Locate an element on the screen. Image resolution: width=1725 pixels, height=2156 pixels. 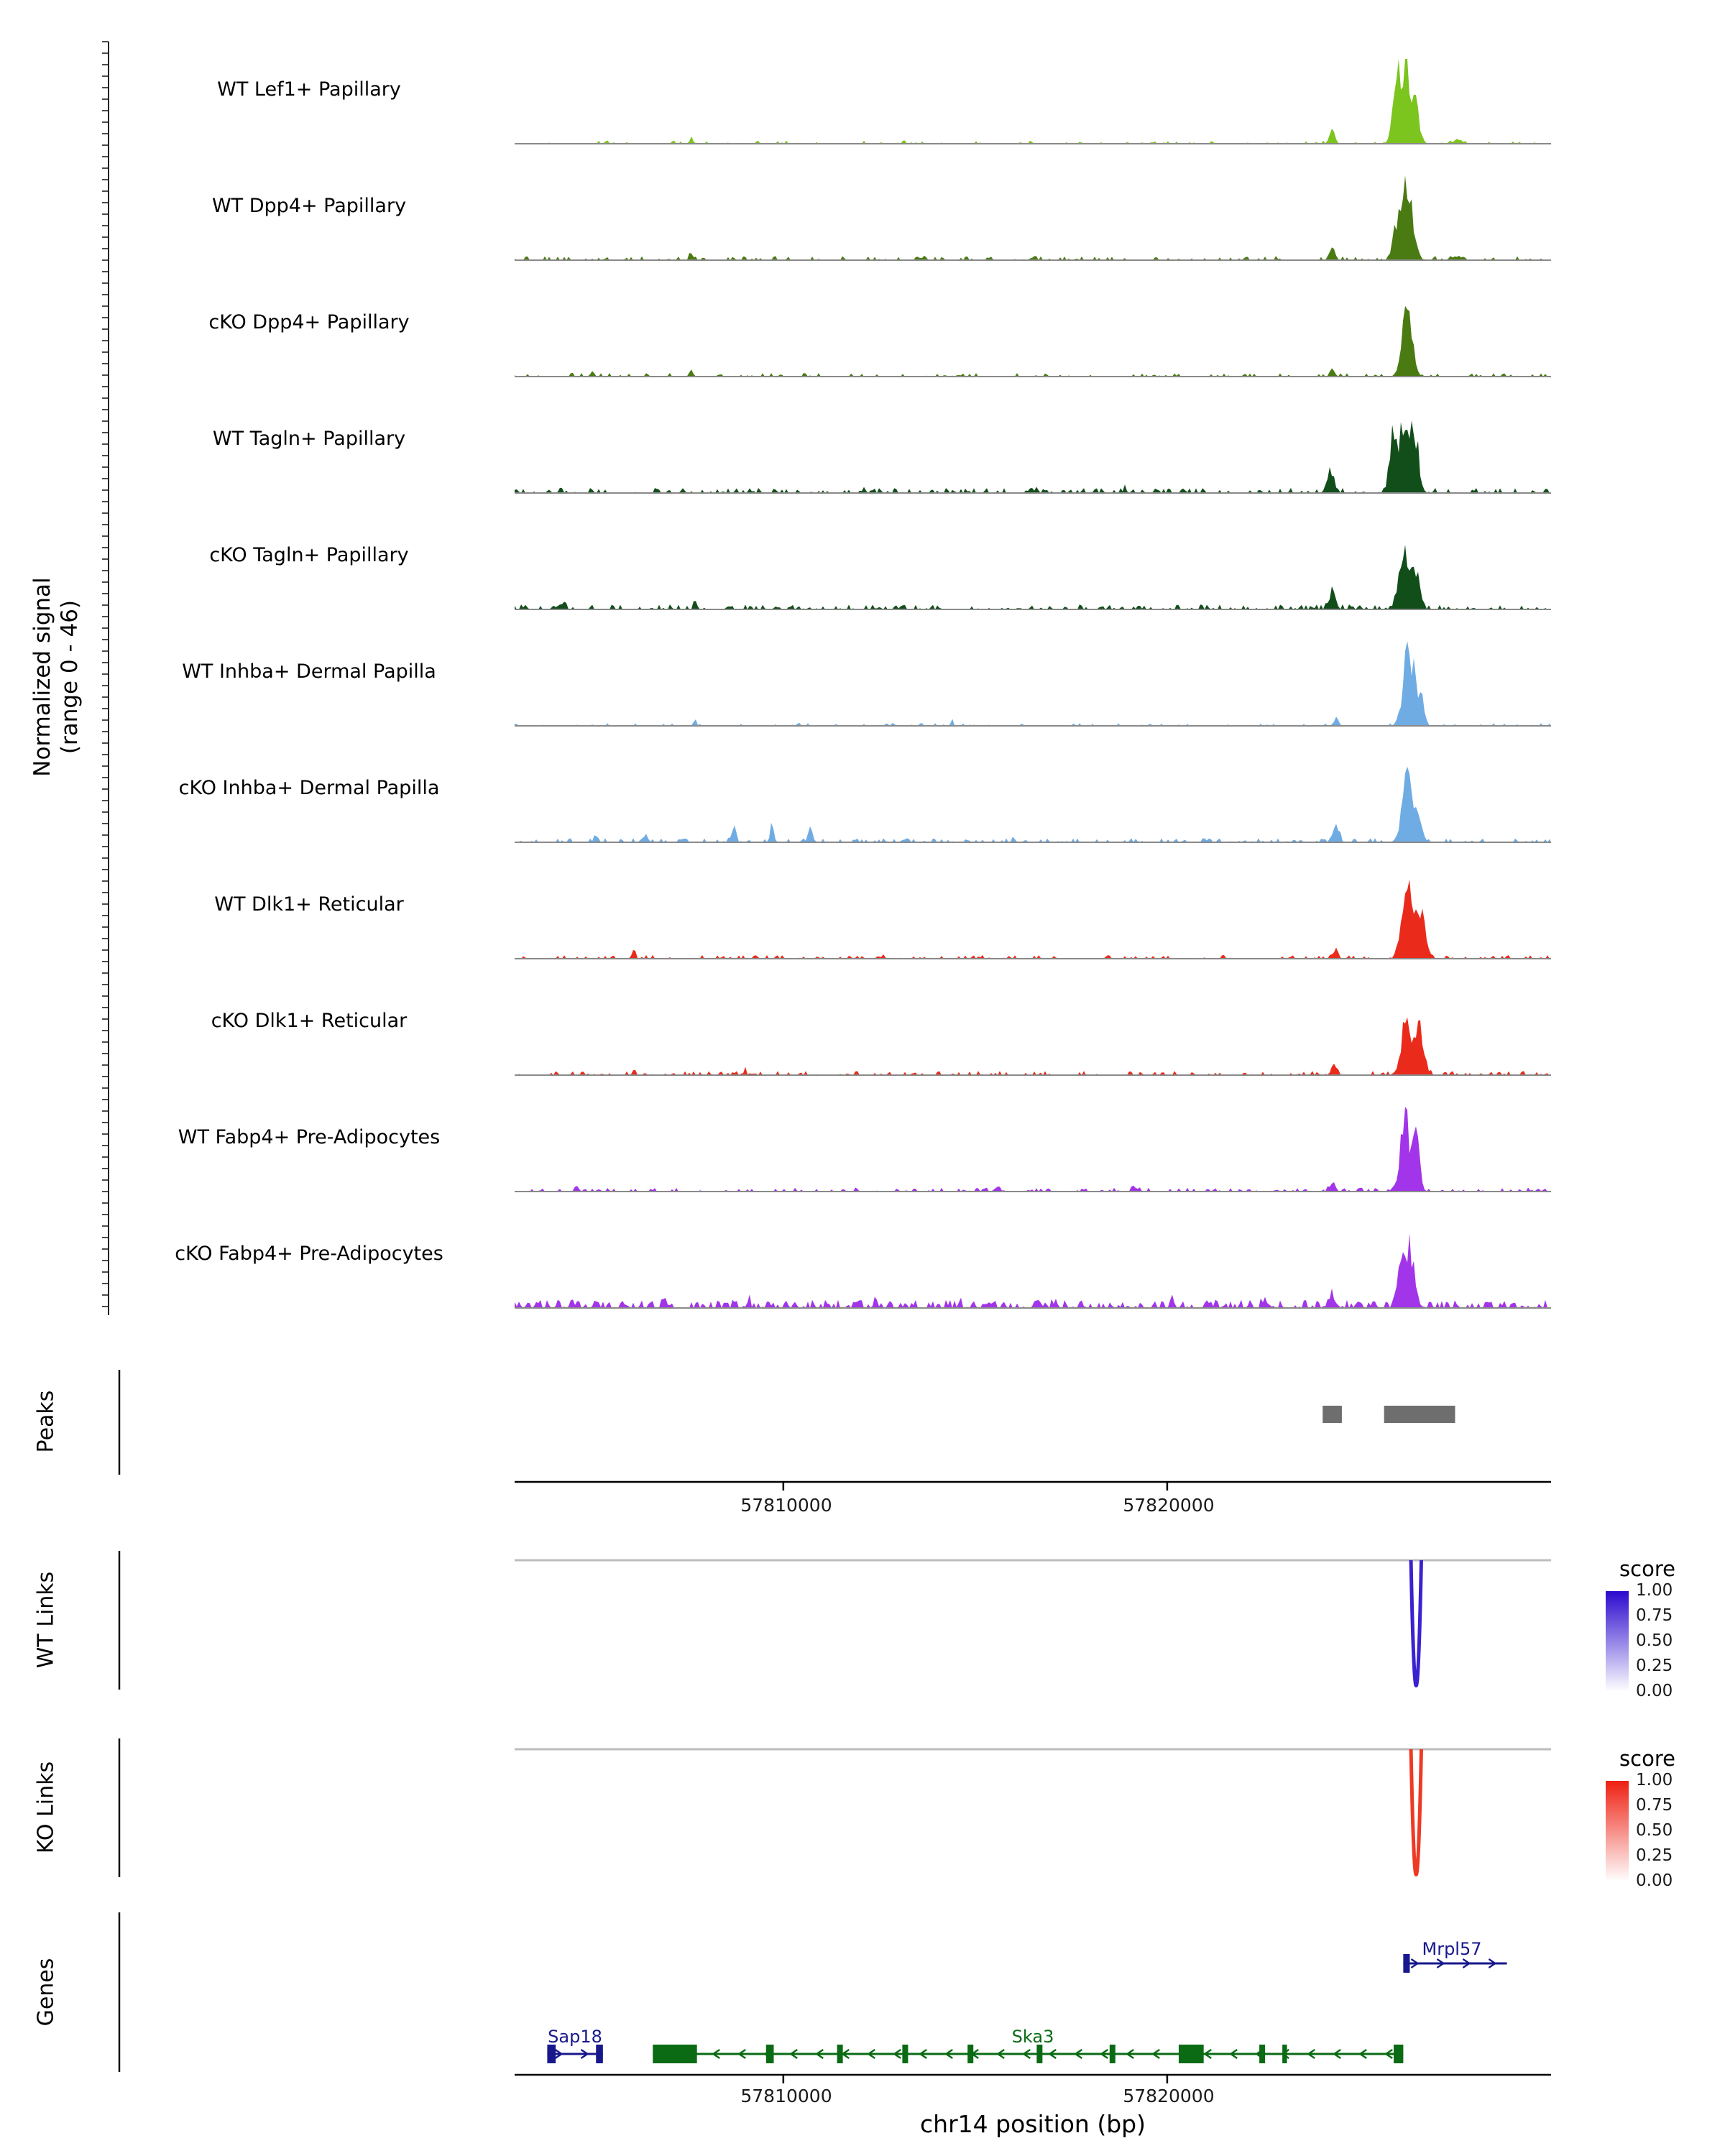
ko-score-tick: 1.00 is located at coordinates (1654, 1780).